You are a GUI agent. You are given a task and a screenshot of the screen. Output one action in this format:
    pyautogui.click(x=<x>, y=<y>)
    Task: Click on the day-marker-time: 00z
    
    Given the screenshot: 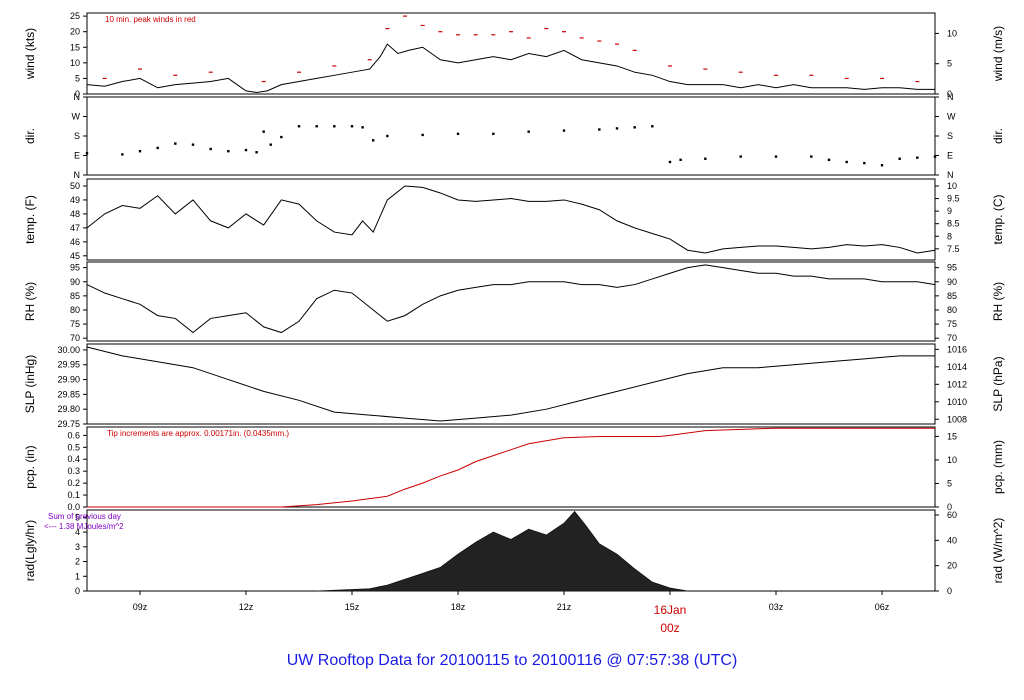 What is the action you would take?
    pyautogui.click(x=669, y=628)
    